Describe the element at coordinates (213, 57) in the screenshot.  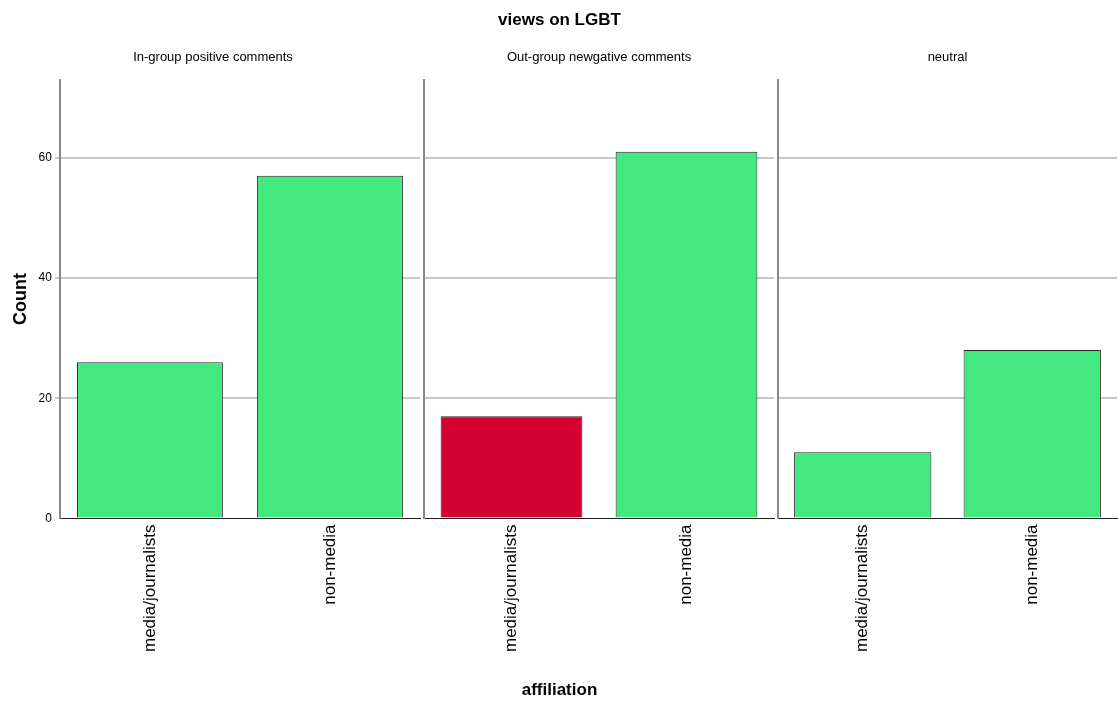
I see `chart-subtitle: In-group positive comments` at that location.